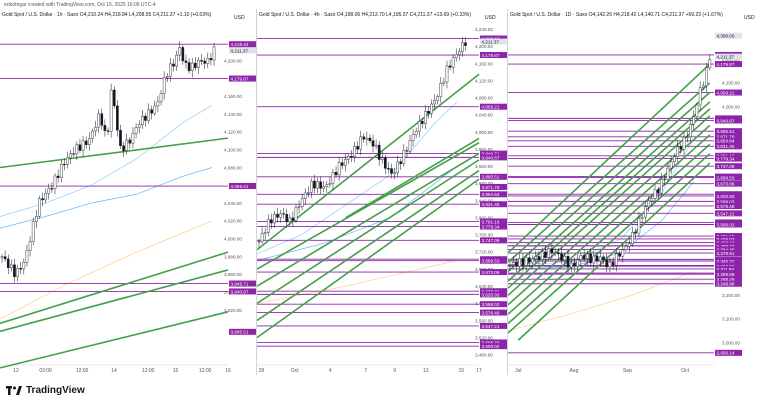 The height and width of the screenshot is (400, 768). I want to click on y-tick-label: 4,000.00, so click(484, 132).